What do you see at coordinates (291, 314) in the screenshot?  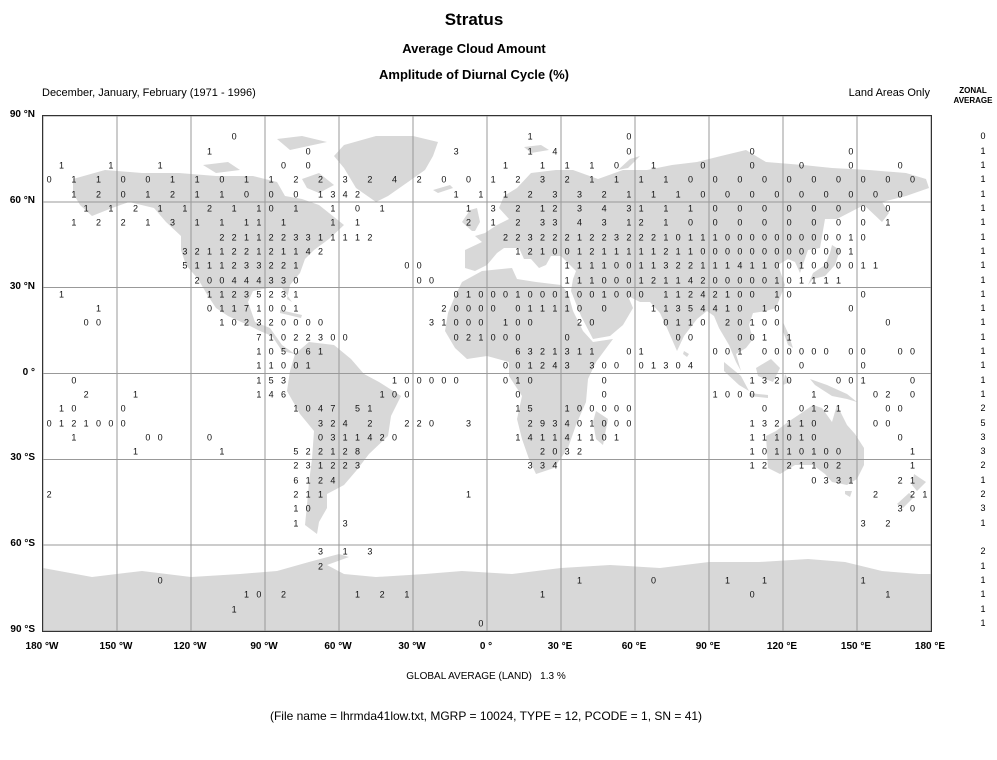 I see `landmass-cuba` at bounding box center [291, 314].